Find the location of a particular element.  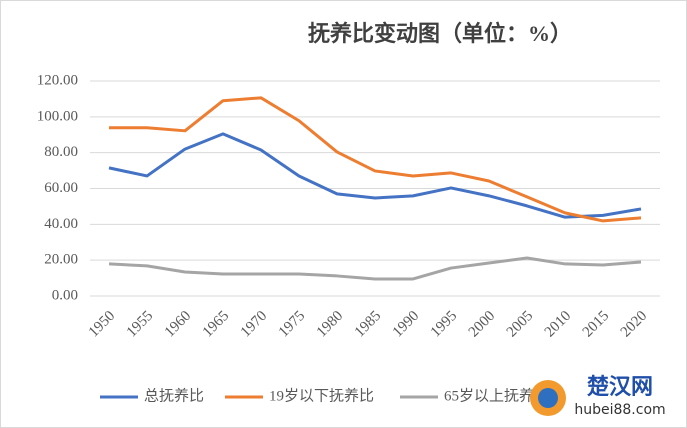

y-tick-label: 0.00 is located at coordinates (65, 295).